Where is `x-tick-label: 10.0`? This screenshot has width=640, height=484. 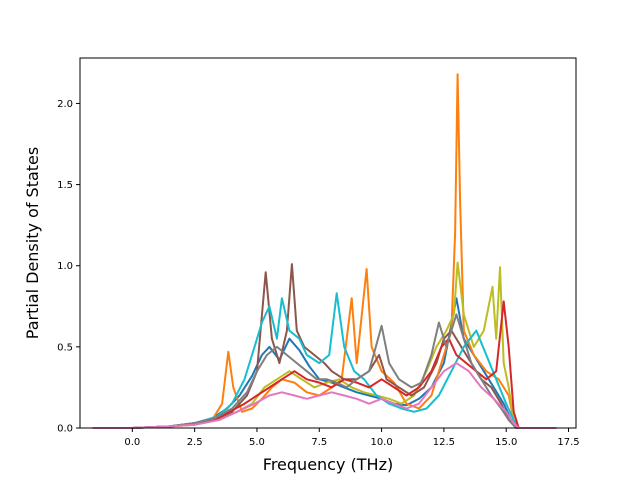 x-tick-label: 10.0 is located at coordinates (381, 442).